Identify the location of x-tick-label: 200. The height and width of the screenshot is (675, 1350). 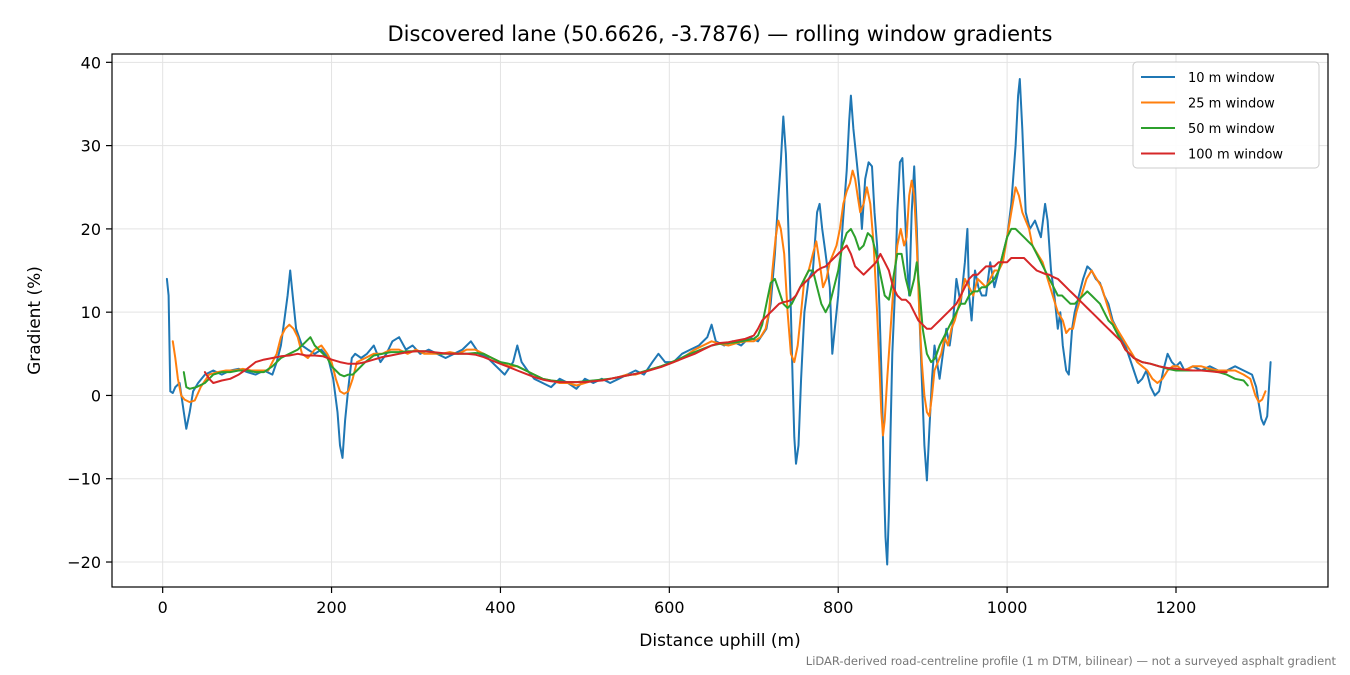
(331, 607).